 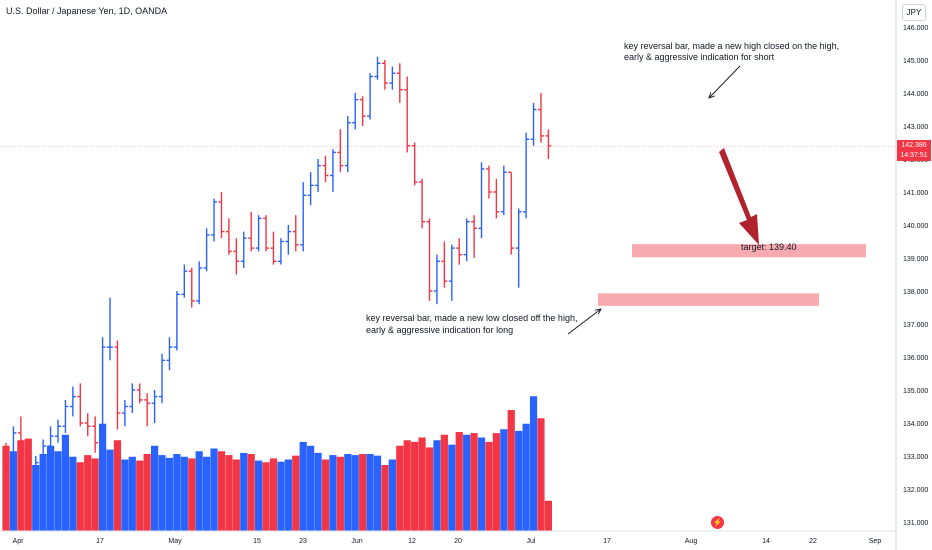 What do you see at coordinates (769, 247) in the screenshot?
I see `target-label: target: 139.40` at bounding box center [769, 247].